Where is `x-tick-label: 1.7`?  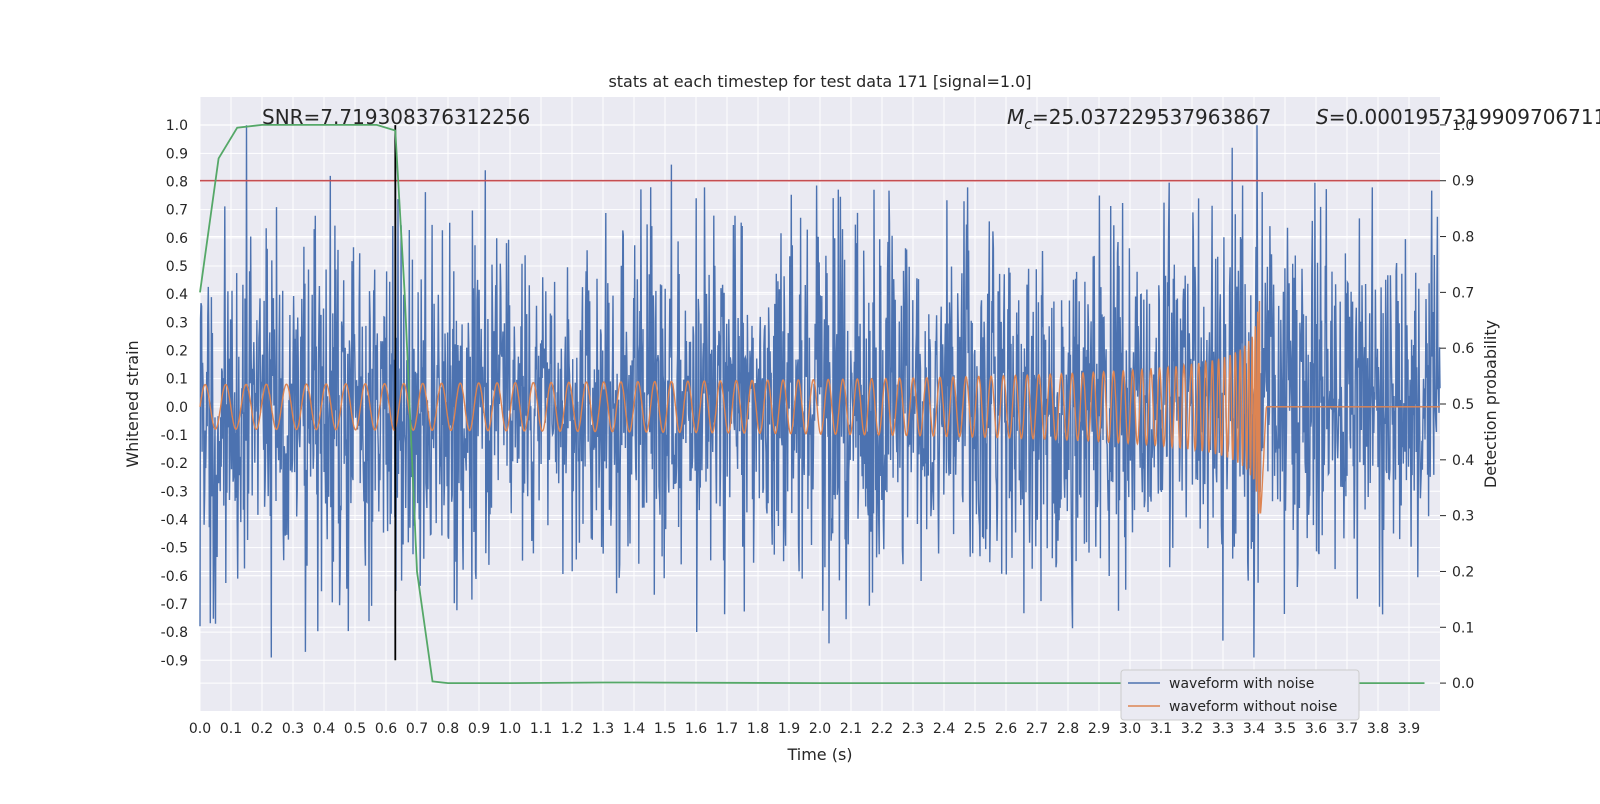
x-tick-label: 1.7 is located at coordinates (727, 729).